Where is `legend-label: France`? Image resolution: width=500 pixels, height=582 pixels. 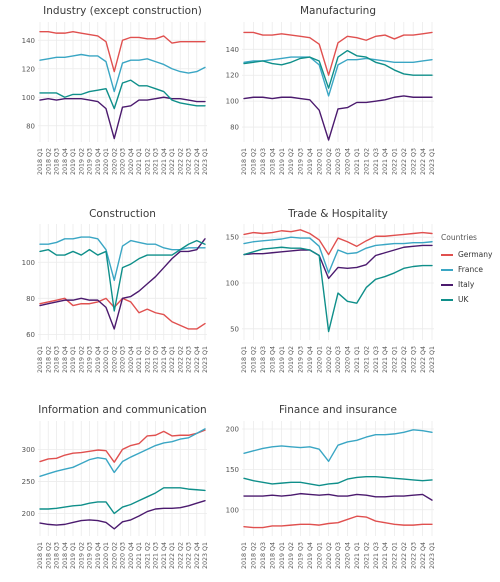
legend-label: France is located at coordinates (470, 269).